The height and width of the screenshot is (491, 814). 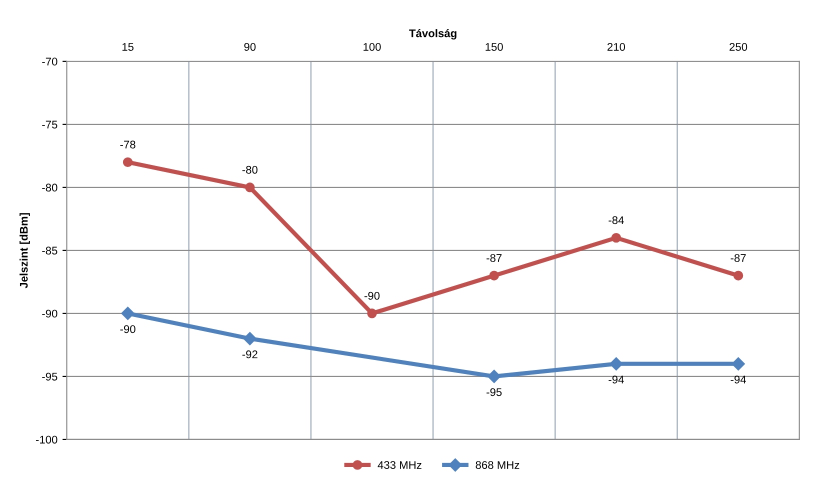 What do you see at coordinates (50, 376) in the screenshot?
I see `y-tick-label: -95` at bounding box center [50, 376].